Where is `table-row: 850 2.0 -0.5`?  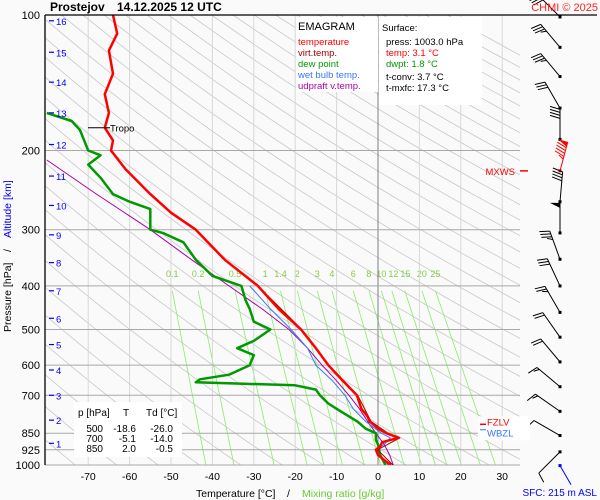
table-row: 850 2.0 -0.5 is located at coordinates (129, 449).